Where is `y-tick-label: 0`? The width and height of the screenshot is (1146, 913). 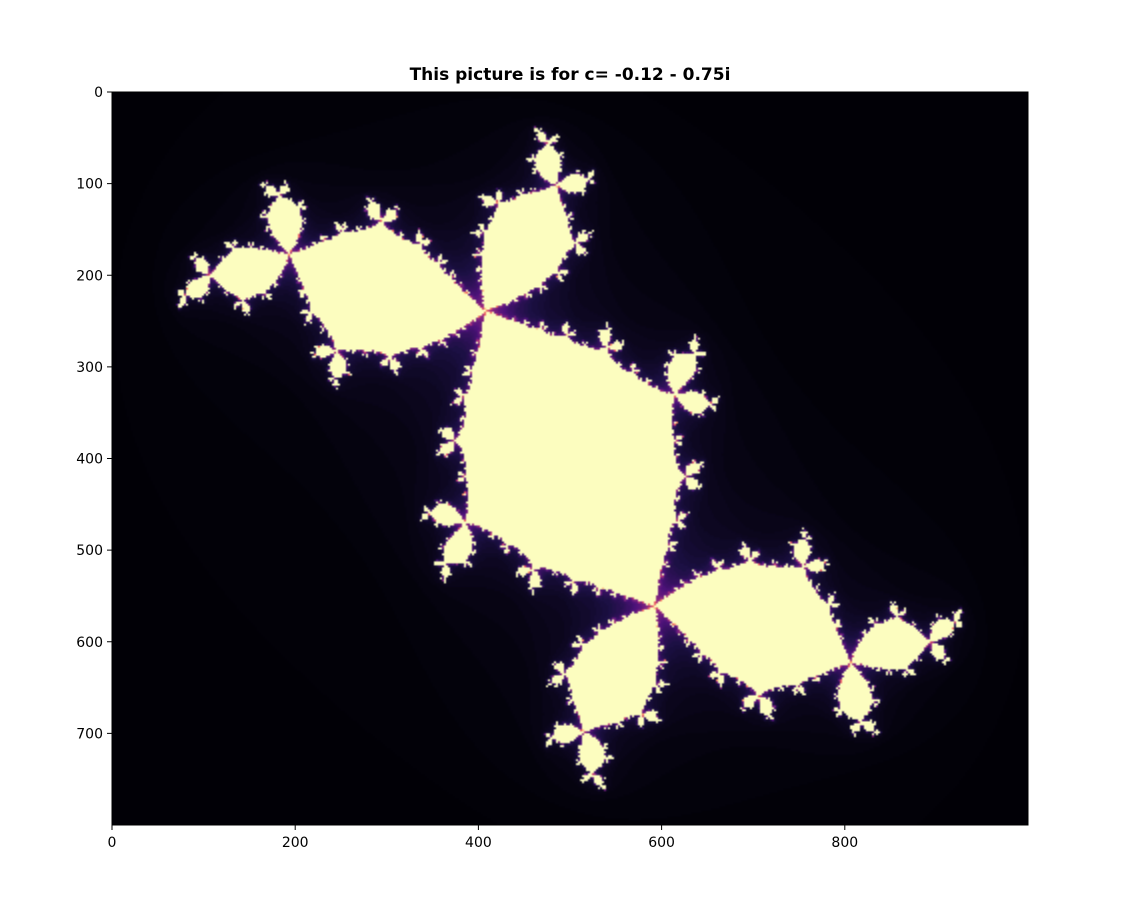 y-tick-label: 0 is located at coordinates (98, 93).